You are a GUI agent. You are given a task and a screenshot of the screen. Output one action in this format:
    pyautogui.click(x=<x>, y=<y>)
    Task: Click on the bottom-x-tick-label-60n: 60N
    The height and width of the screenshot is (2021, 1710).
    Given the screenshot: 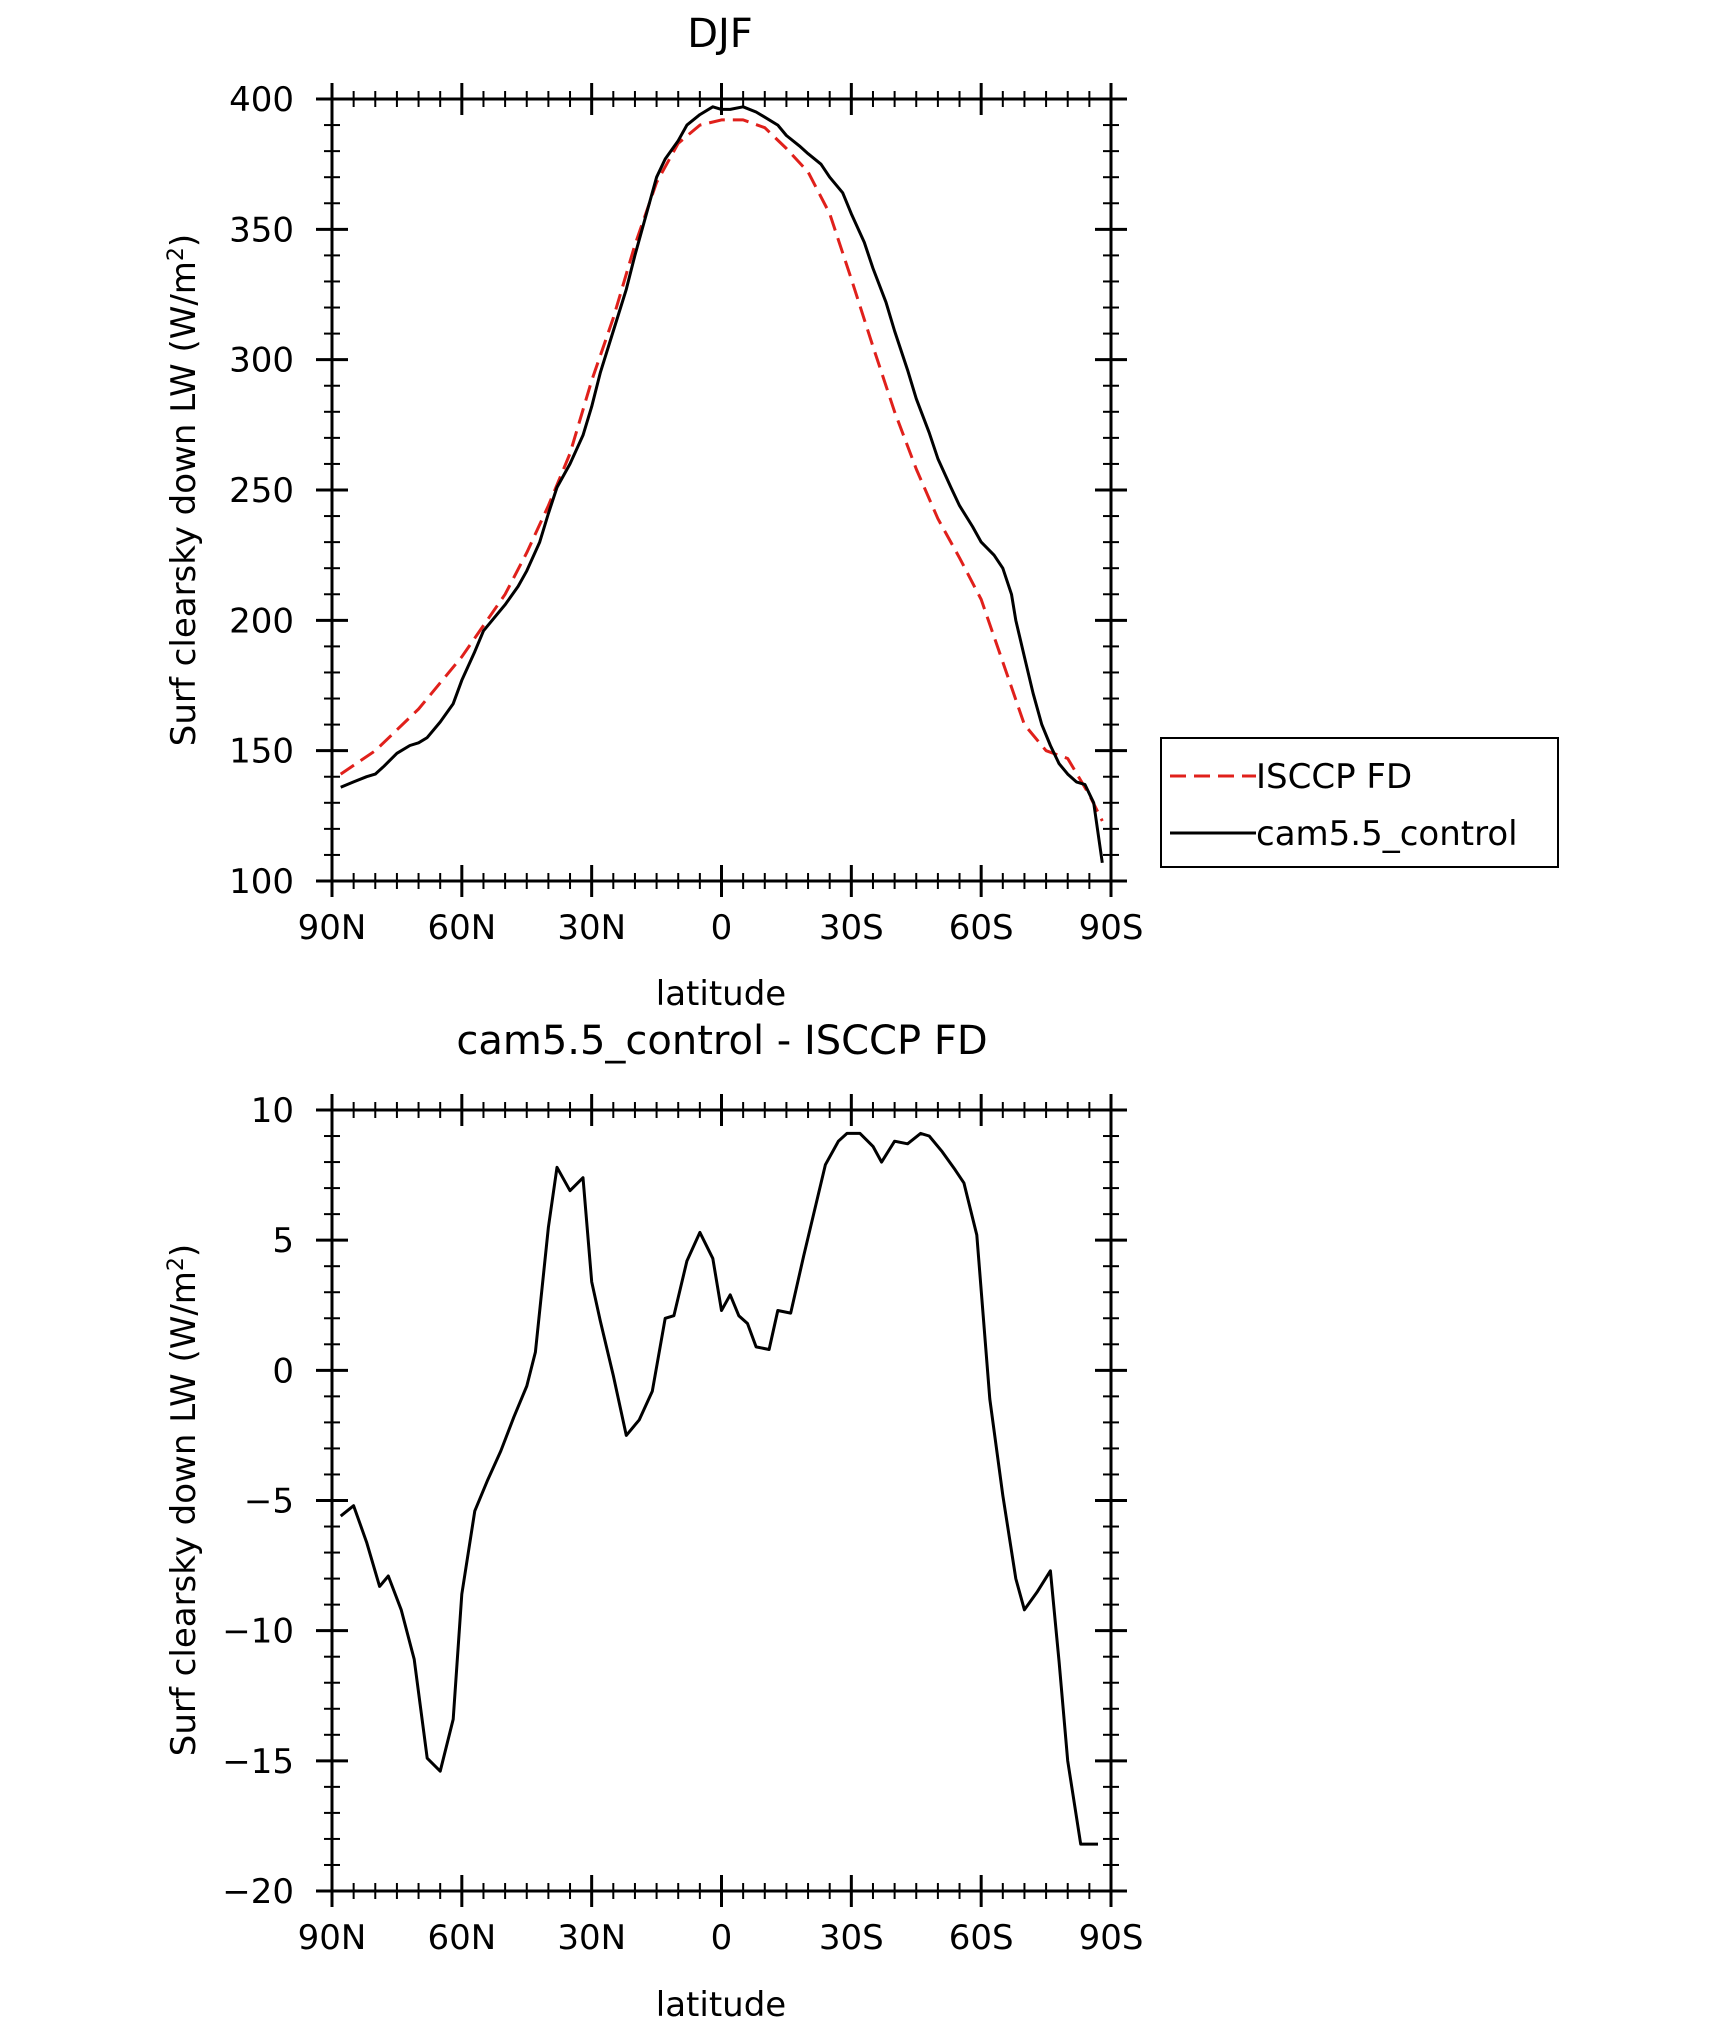 What is the action you would take?
    pyautogui.click(x=461, y=1938)
    